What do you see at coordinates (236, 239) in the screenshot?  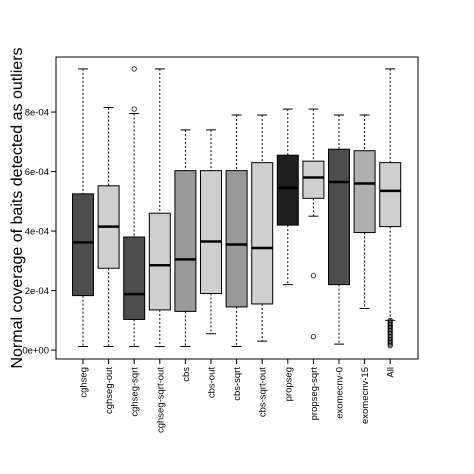 I see `box-cbs-sqrt` at bounding box center [236, 239].